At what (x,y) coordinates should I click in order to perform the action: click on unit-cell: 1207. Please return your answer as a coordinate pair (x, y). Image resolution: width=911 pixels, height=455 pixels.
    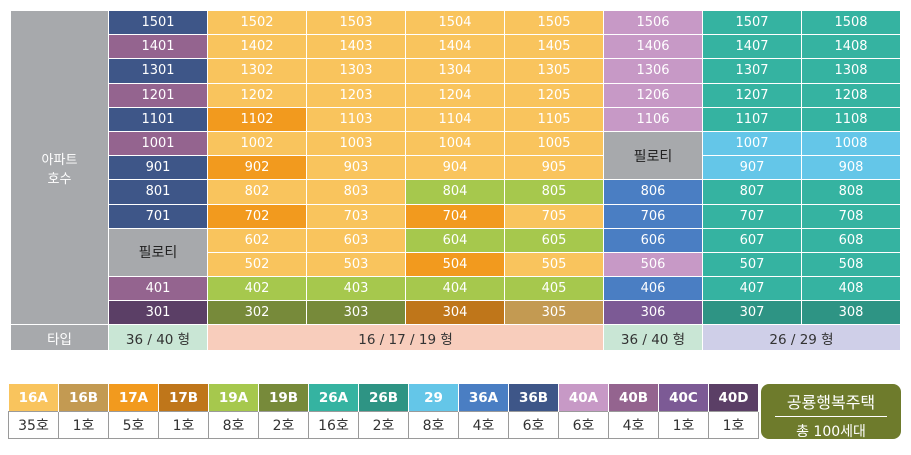
    Looking at the image, I should click on (752, 95).